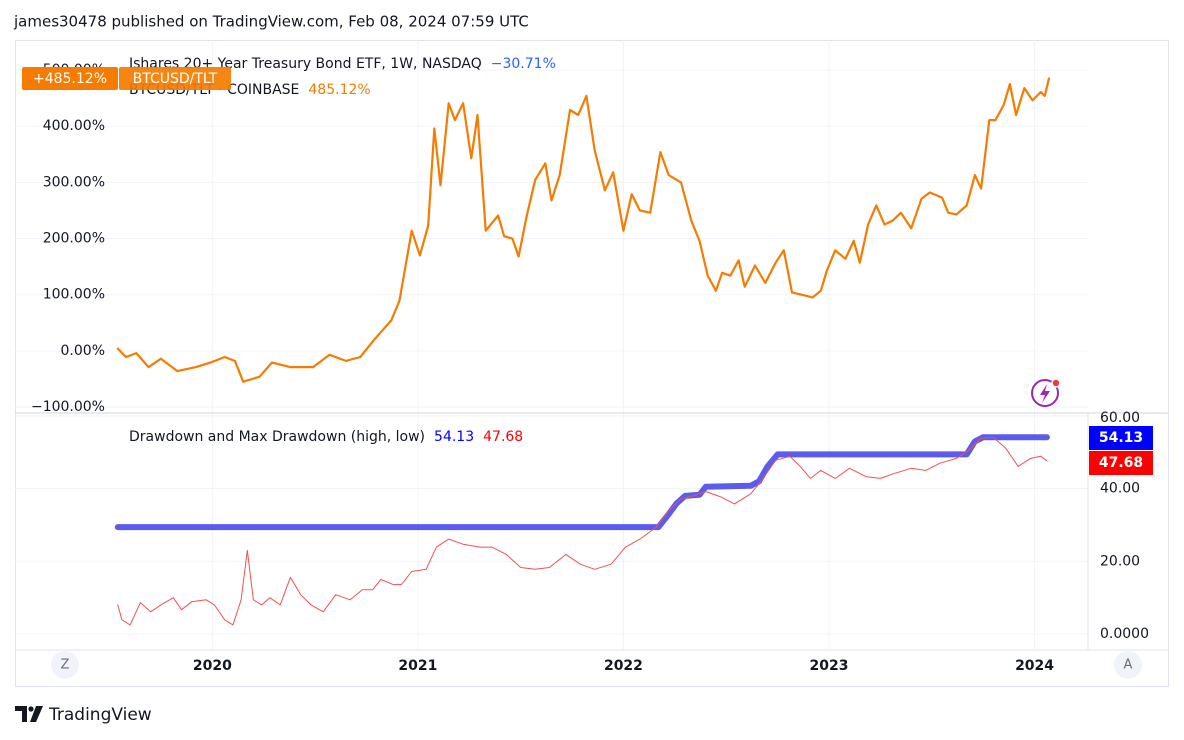  Describe the element at coordinates (212, 666) in the screenshot. I see `time-axis-label: 2020` at that location.